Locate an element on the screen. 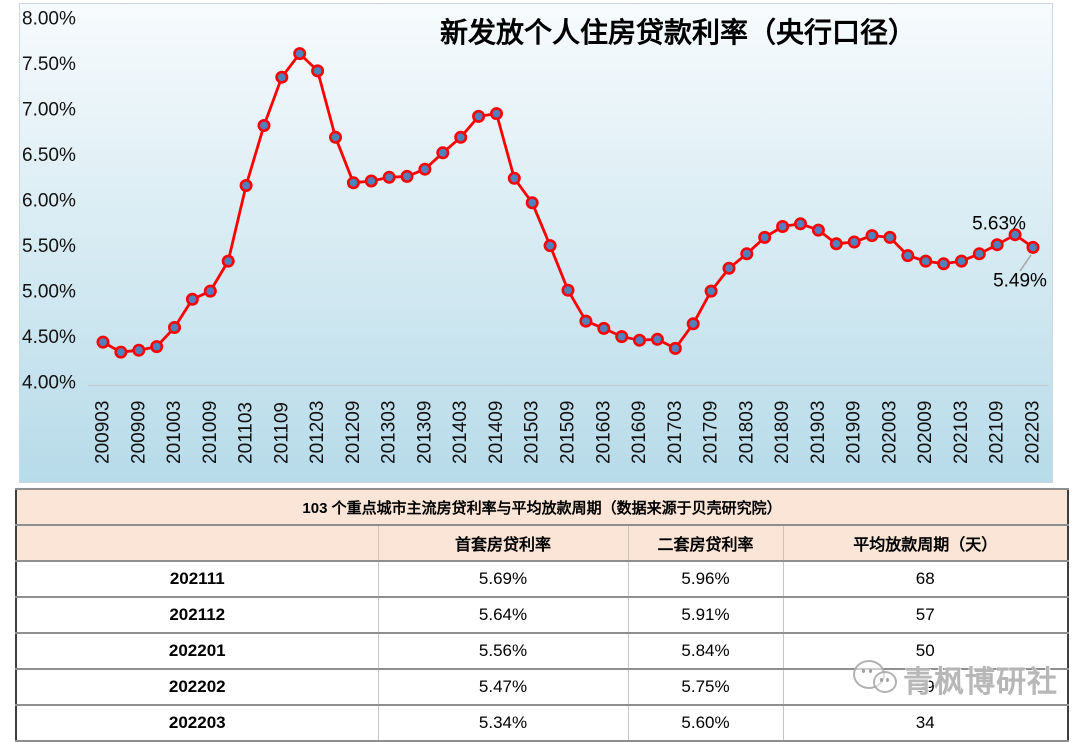  table-cell: 5.60% is located at coordinates (705, 723).